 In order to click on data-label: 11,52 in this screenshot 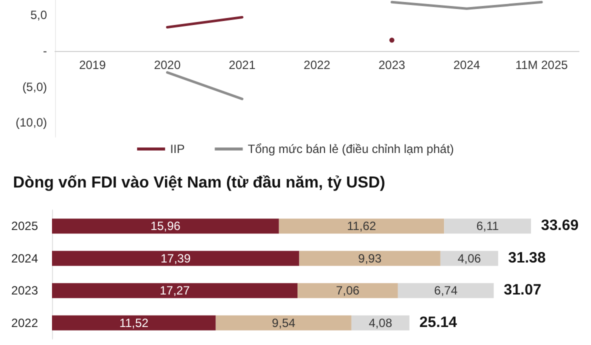, I will do `click(134, 323)`.